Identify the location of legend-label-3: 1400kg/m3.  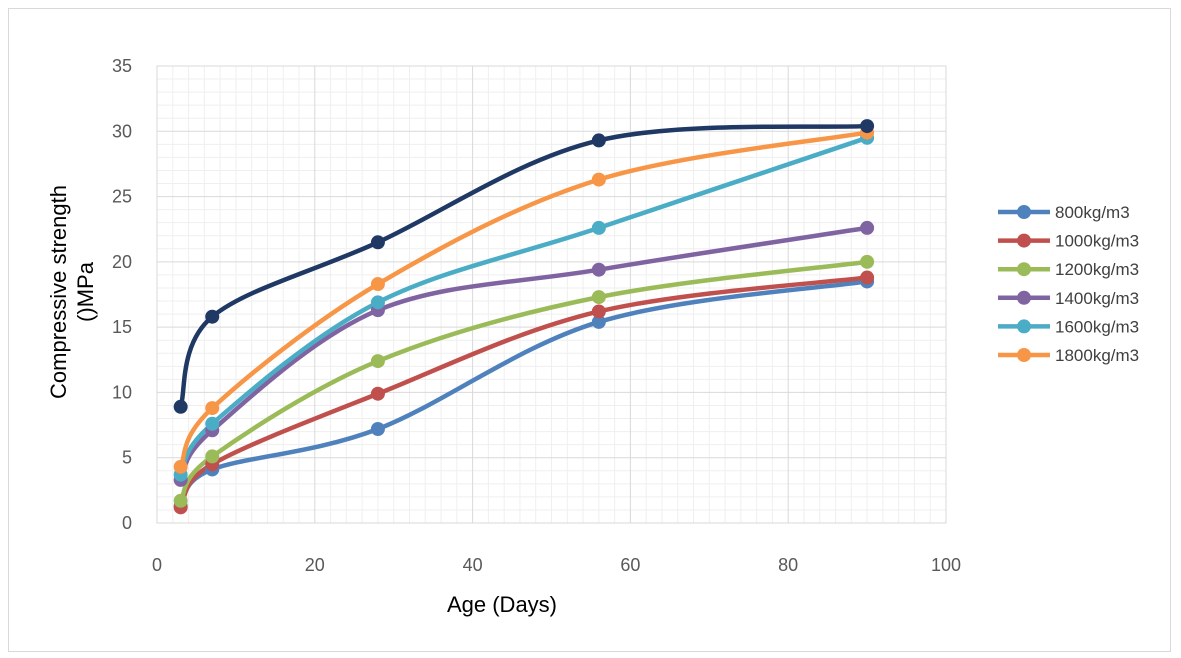
(1097, 298).